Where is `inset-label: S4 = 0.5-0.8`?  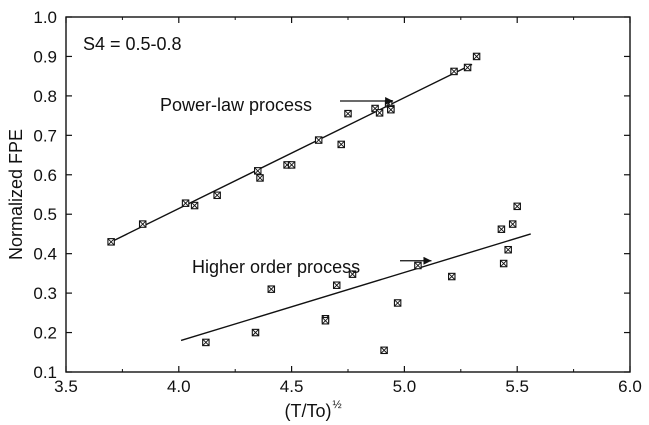
inset-label: S4 = 0.5-0.8 is located at coordinates (132, 44).